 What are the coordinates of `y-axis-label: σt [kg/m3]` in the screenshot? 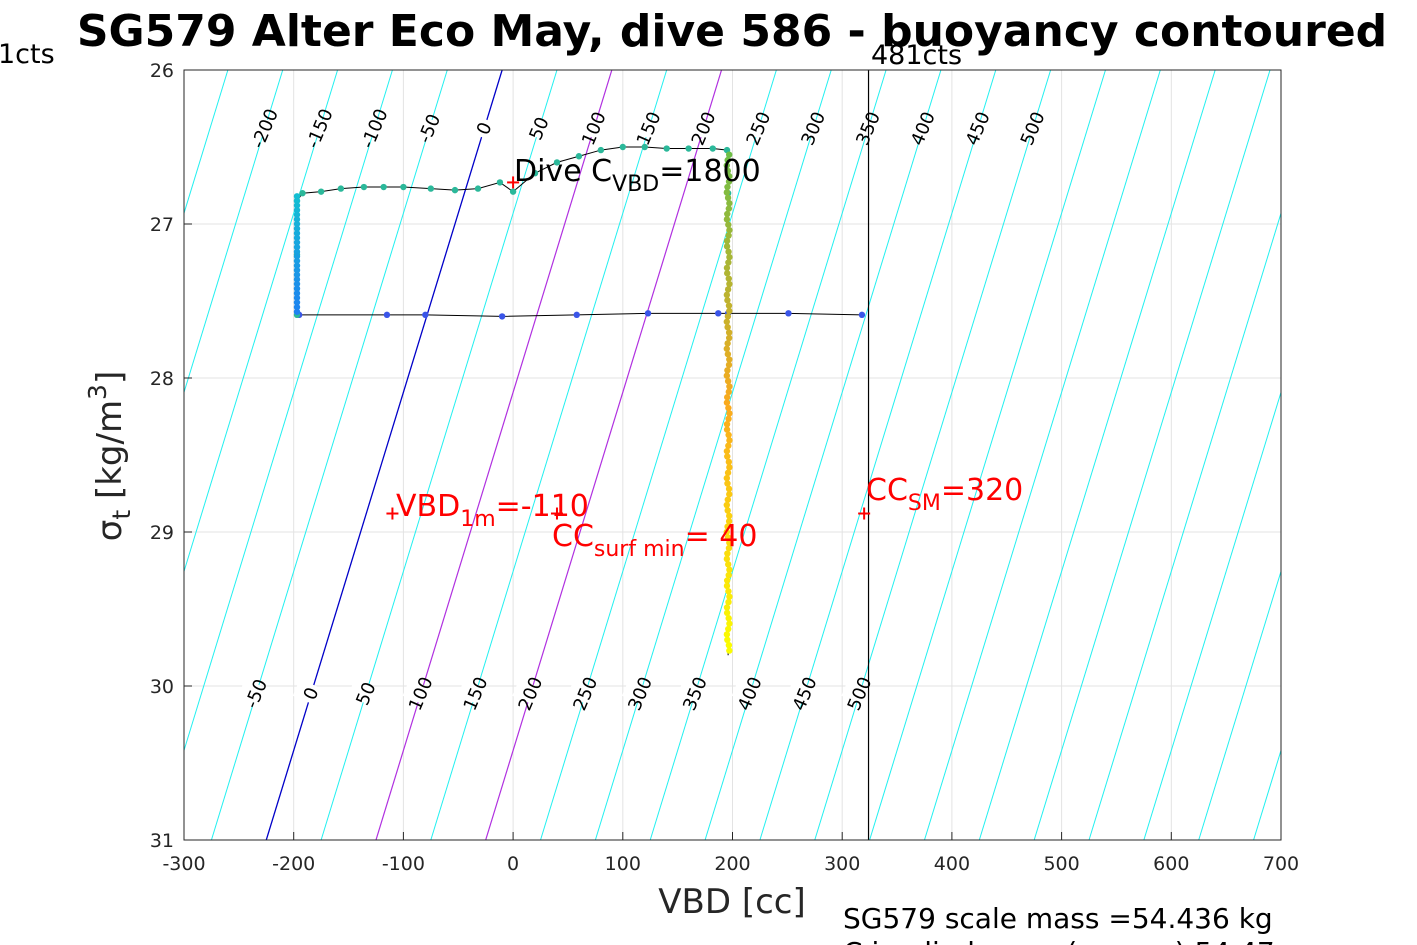 It's located at (109, 456).